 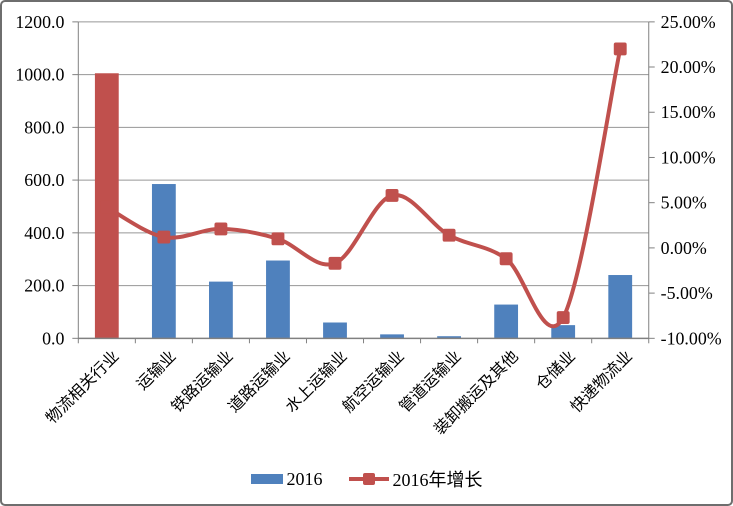 I want to click on line-marker-物流相关行业, so click(x=107, y=207).